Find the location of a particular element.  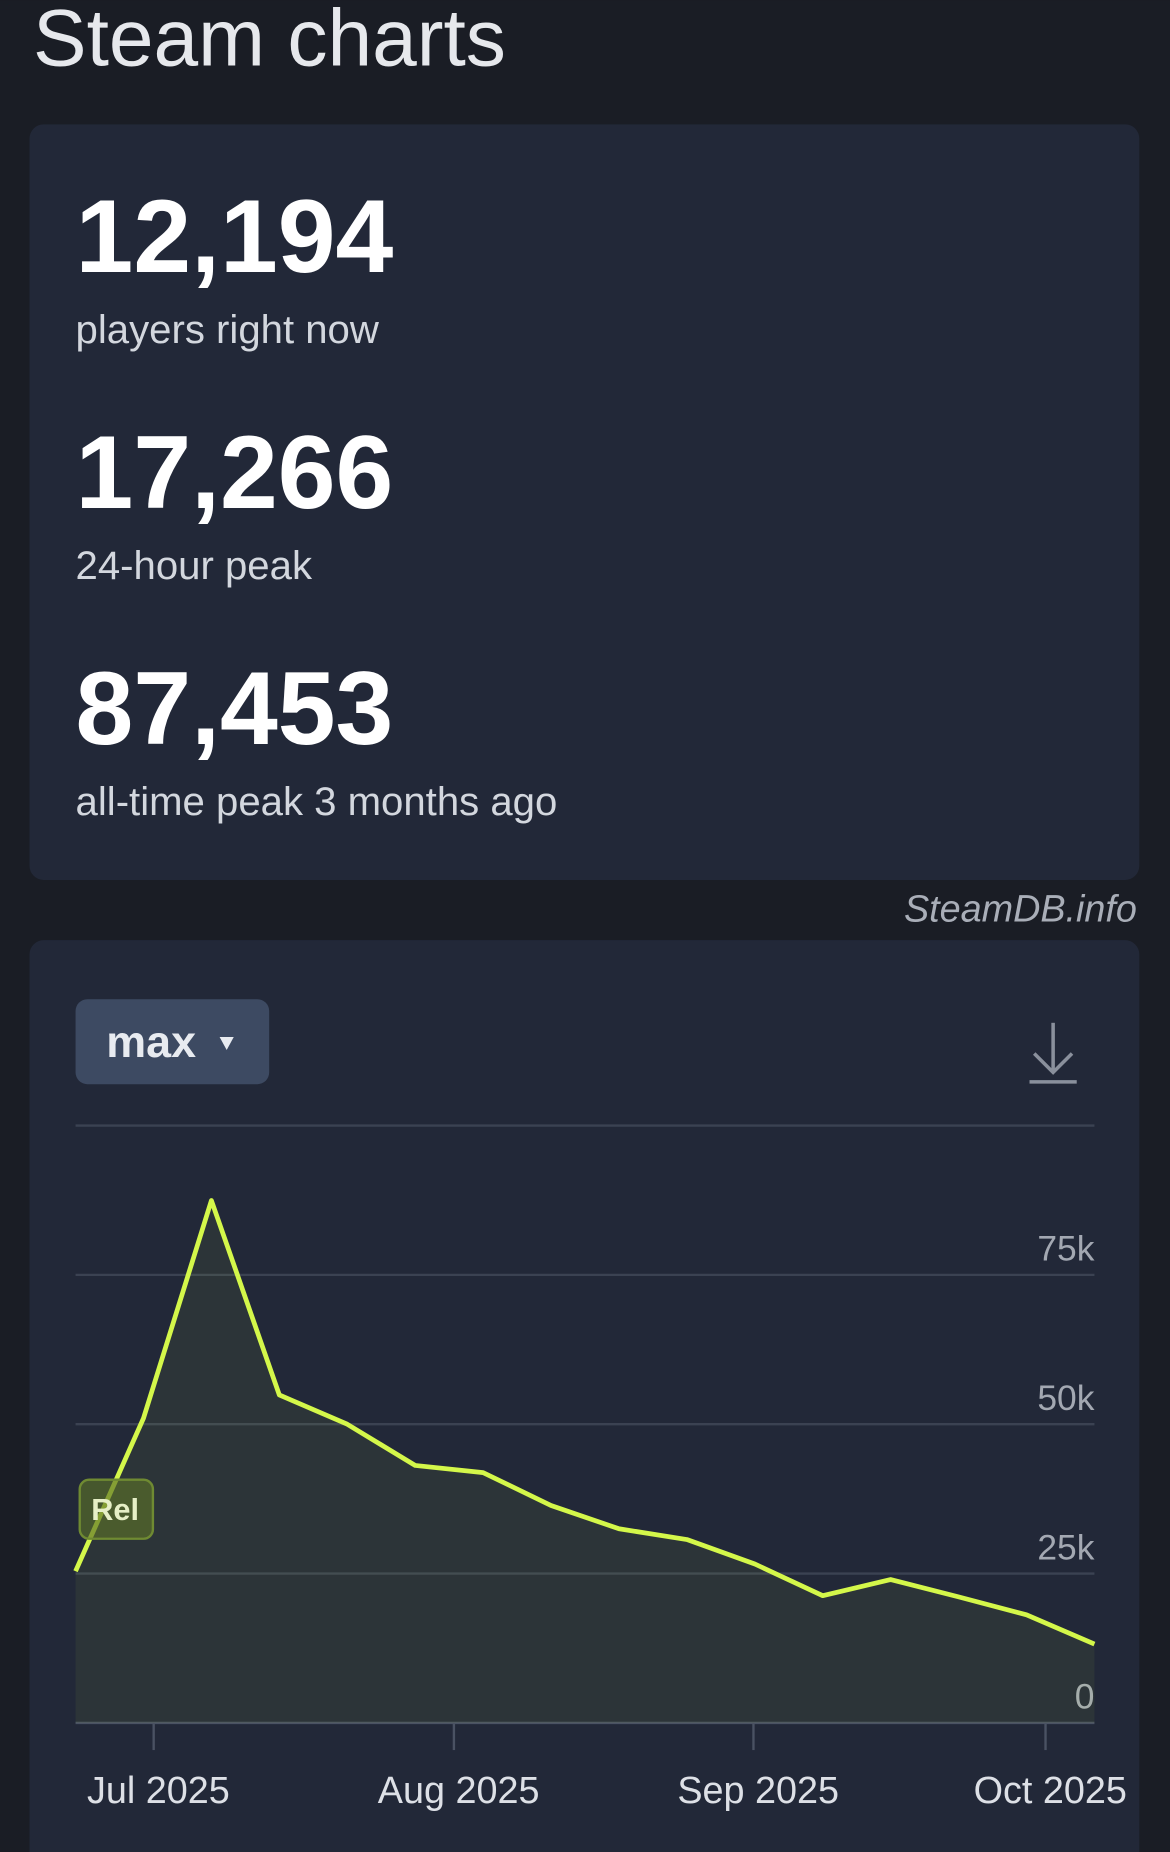

range-button-bg is located at coordinates (172, 1042).